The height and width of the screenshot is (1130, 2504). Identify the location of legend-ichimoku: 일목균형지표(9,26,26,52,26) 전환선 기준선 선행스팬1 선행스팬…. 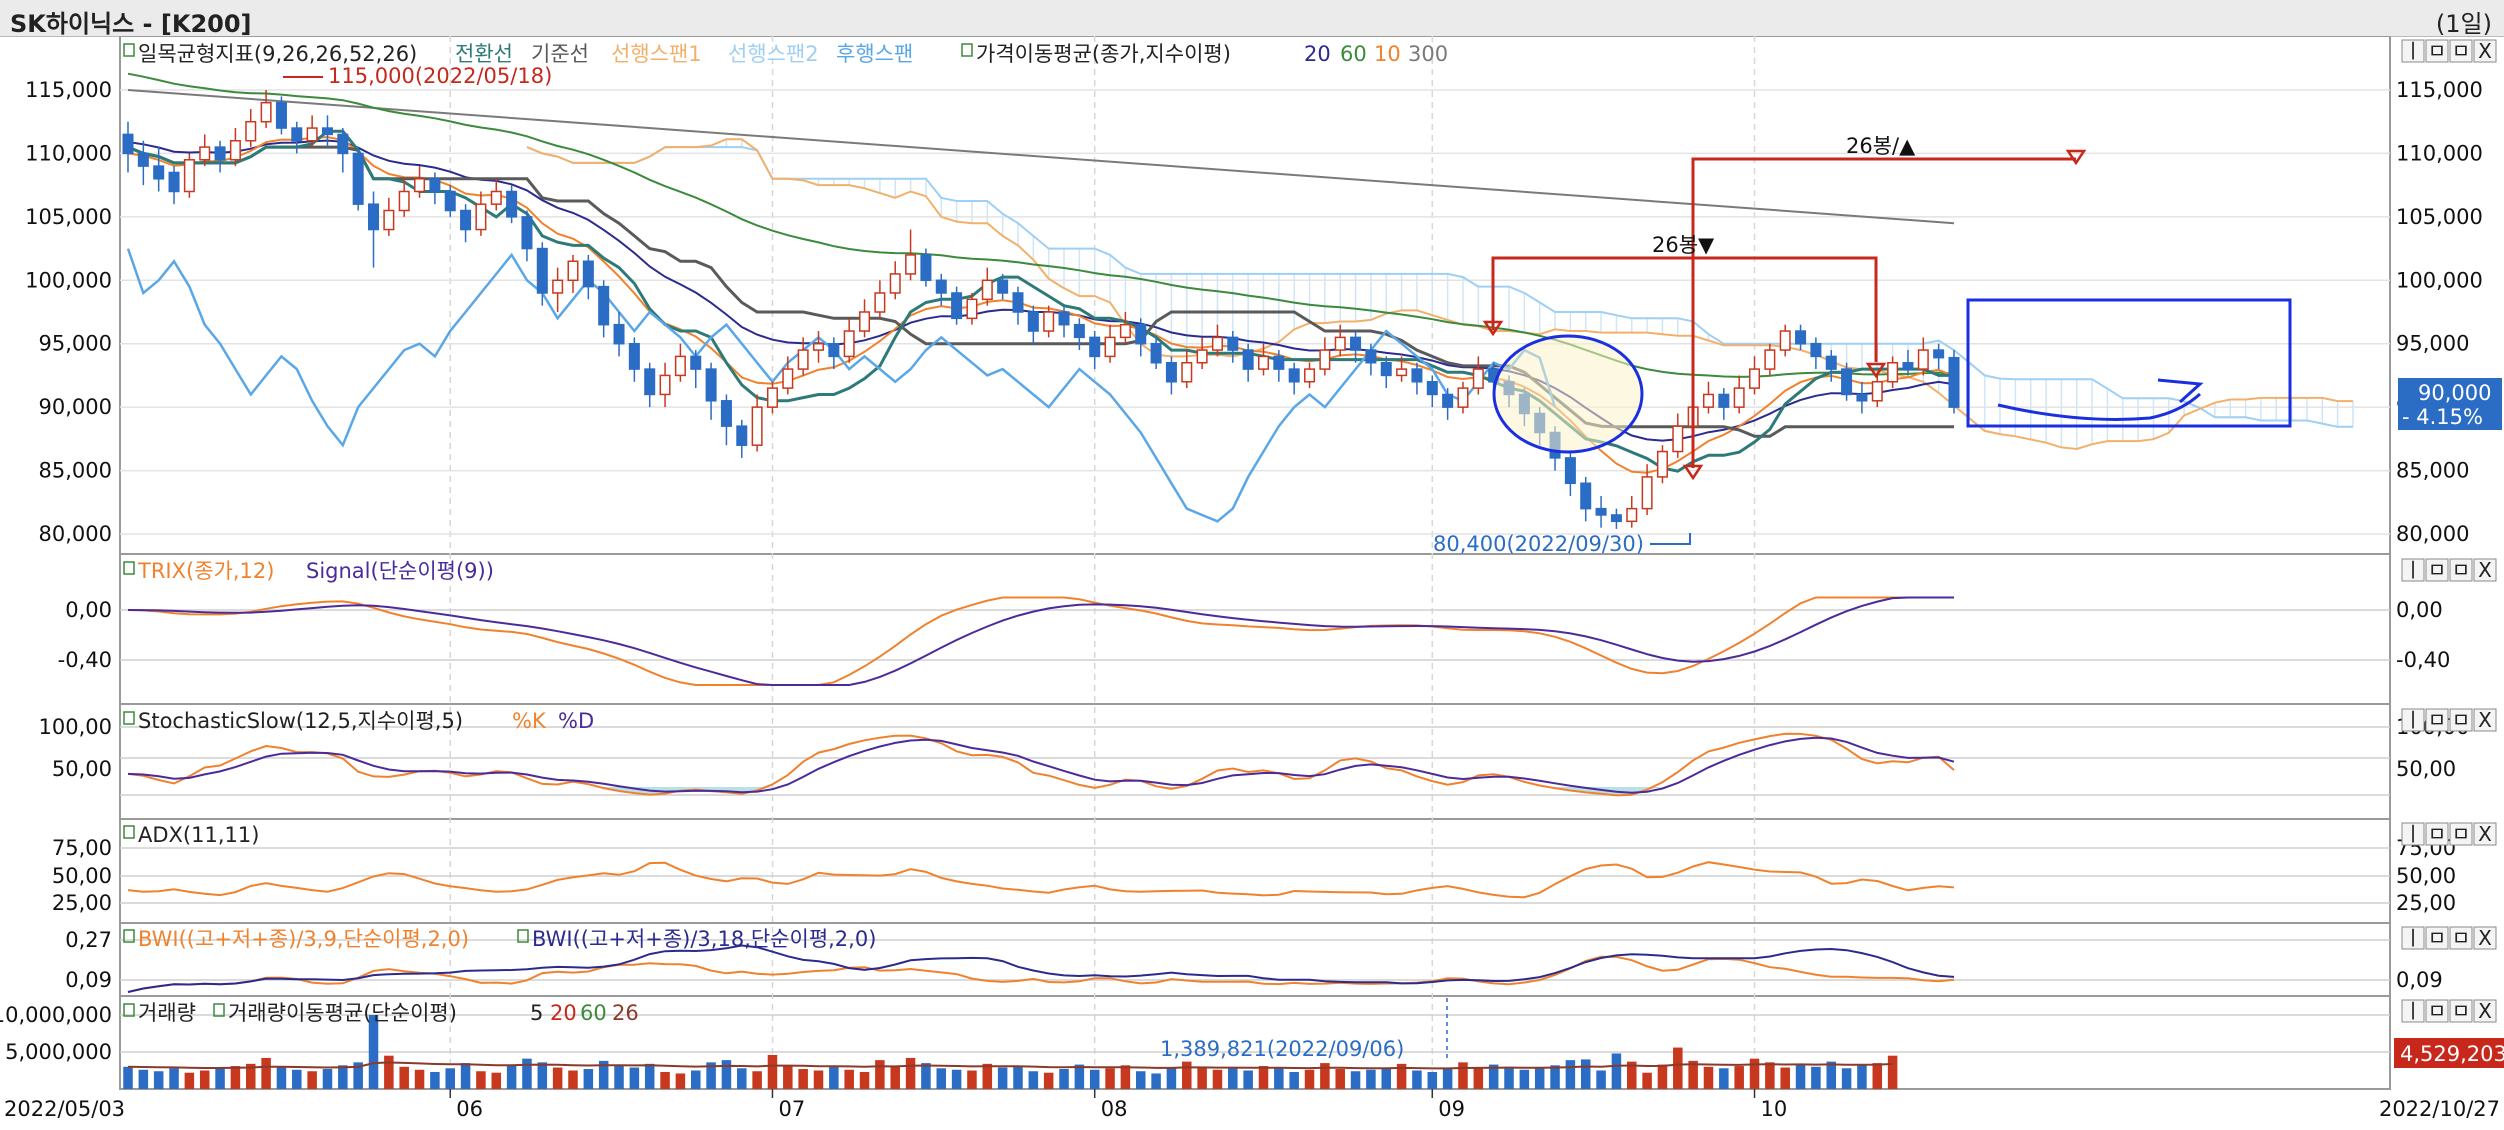
(785, 54).